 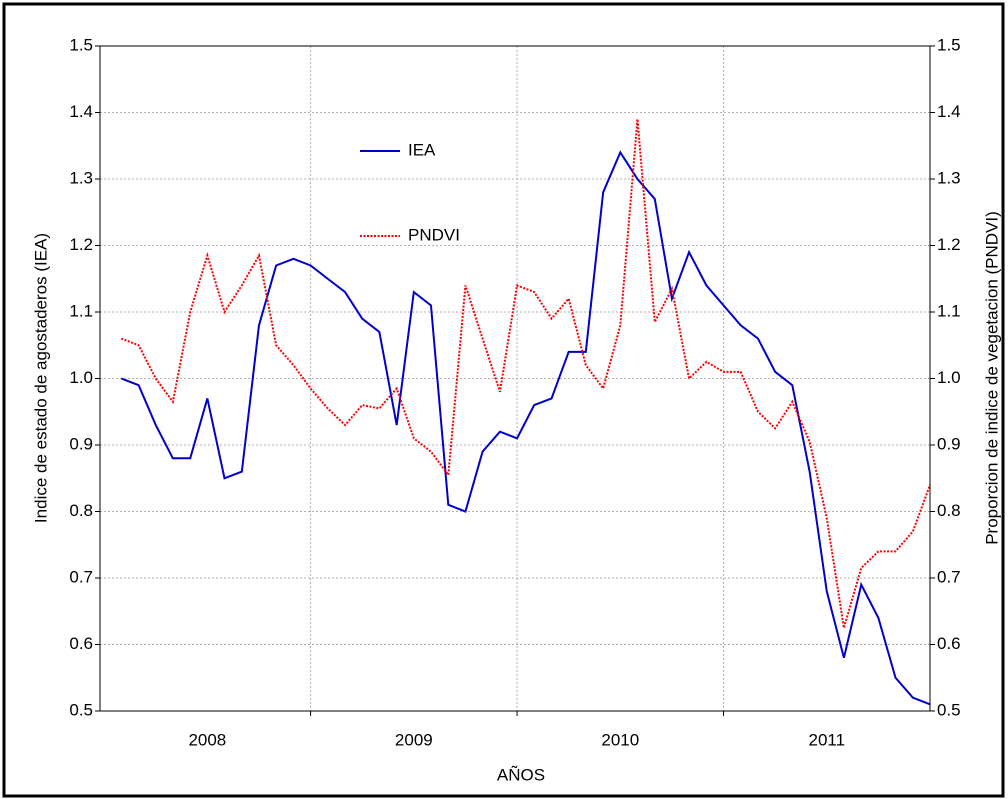 What do you see at coordinates (81, 377) in the screenshot?
I see `y-tick-label: 1.0` at bounding box center [81, 377].